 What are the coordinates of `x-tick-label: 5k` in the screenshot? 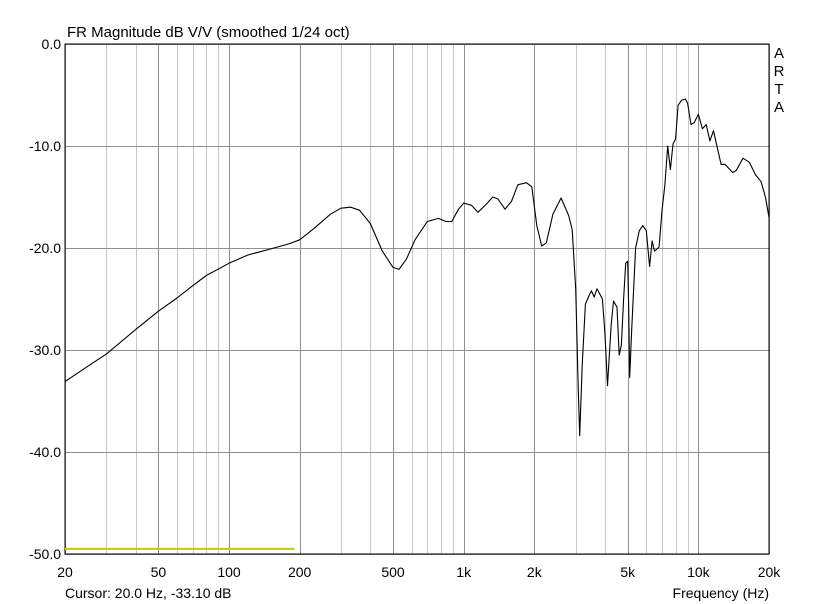 It's located at (628, 572).